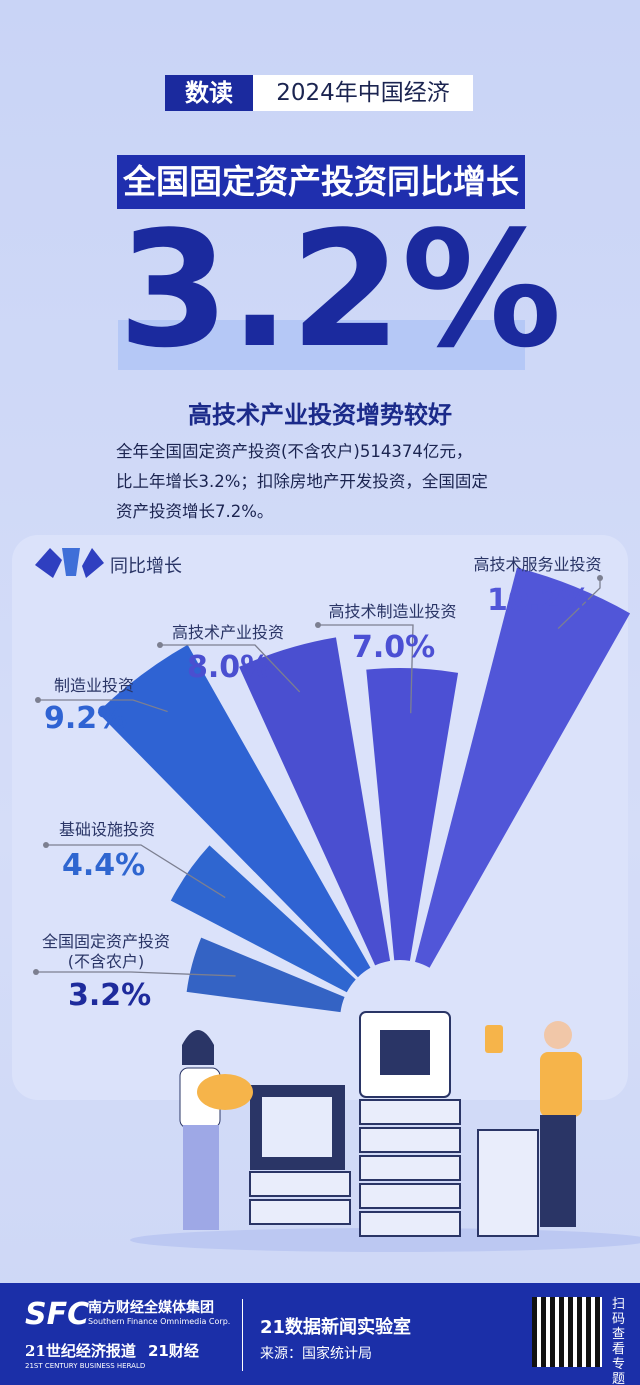 The width and height of the screenshot is (640, 1385). I want to click on category-label: 全国固定资产投资 (不含农户), so click(106, 951).